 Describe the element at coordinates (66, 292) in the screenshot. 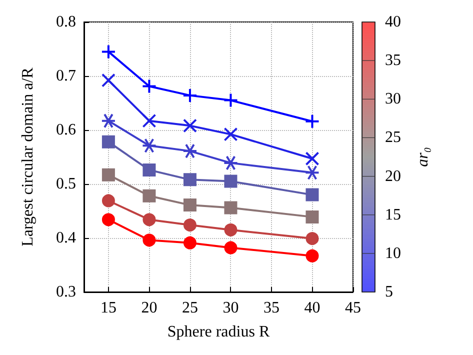

I see `y-tick-label: 0.3` at that location.